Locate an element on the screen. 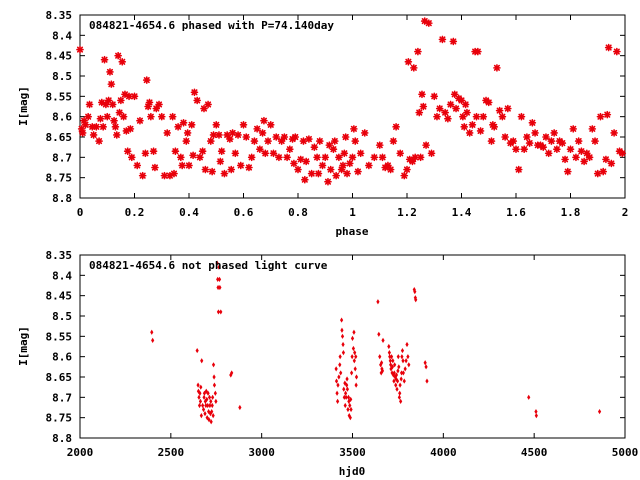  phased-y-tick-label: 8.45 is located at coordinates (59, 56).